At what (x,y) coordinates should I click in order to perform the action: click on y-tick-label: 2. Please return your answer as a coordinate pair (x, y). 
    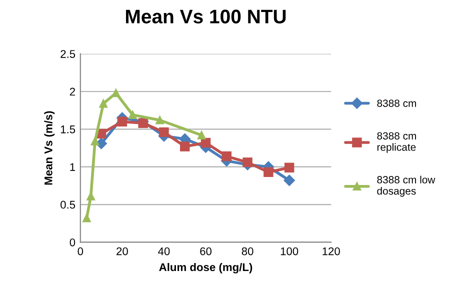
    Looking at the image, I should click on (72, 92).